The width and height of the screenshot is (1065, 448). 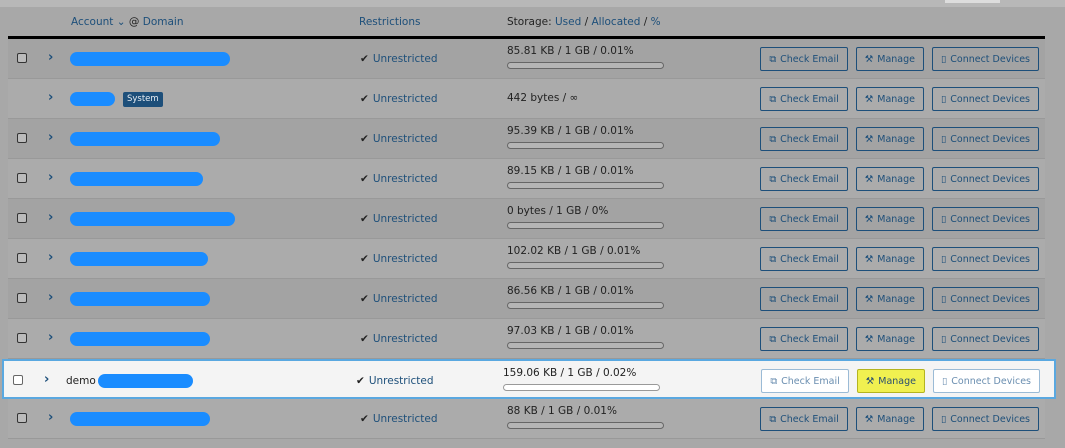 I want to click on sort-account: Account ⌄ @ Domain, so click(x=127, y=22).